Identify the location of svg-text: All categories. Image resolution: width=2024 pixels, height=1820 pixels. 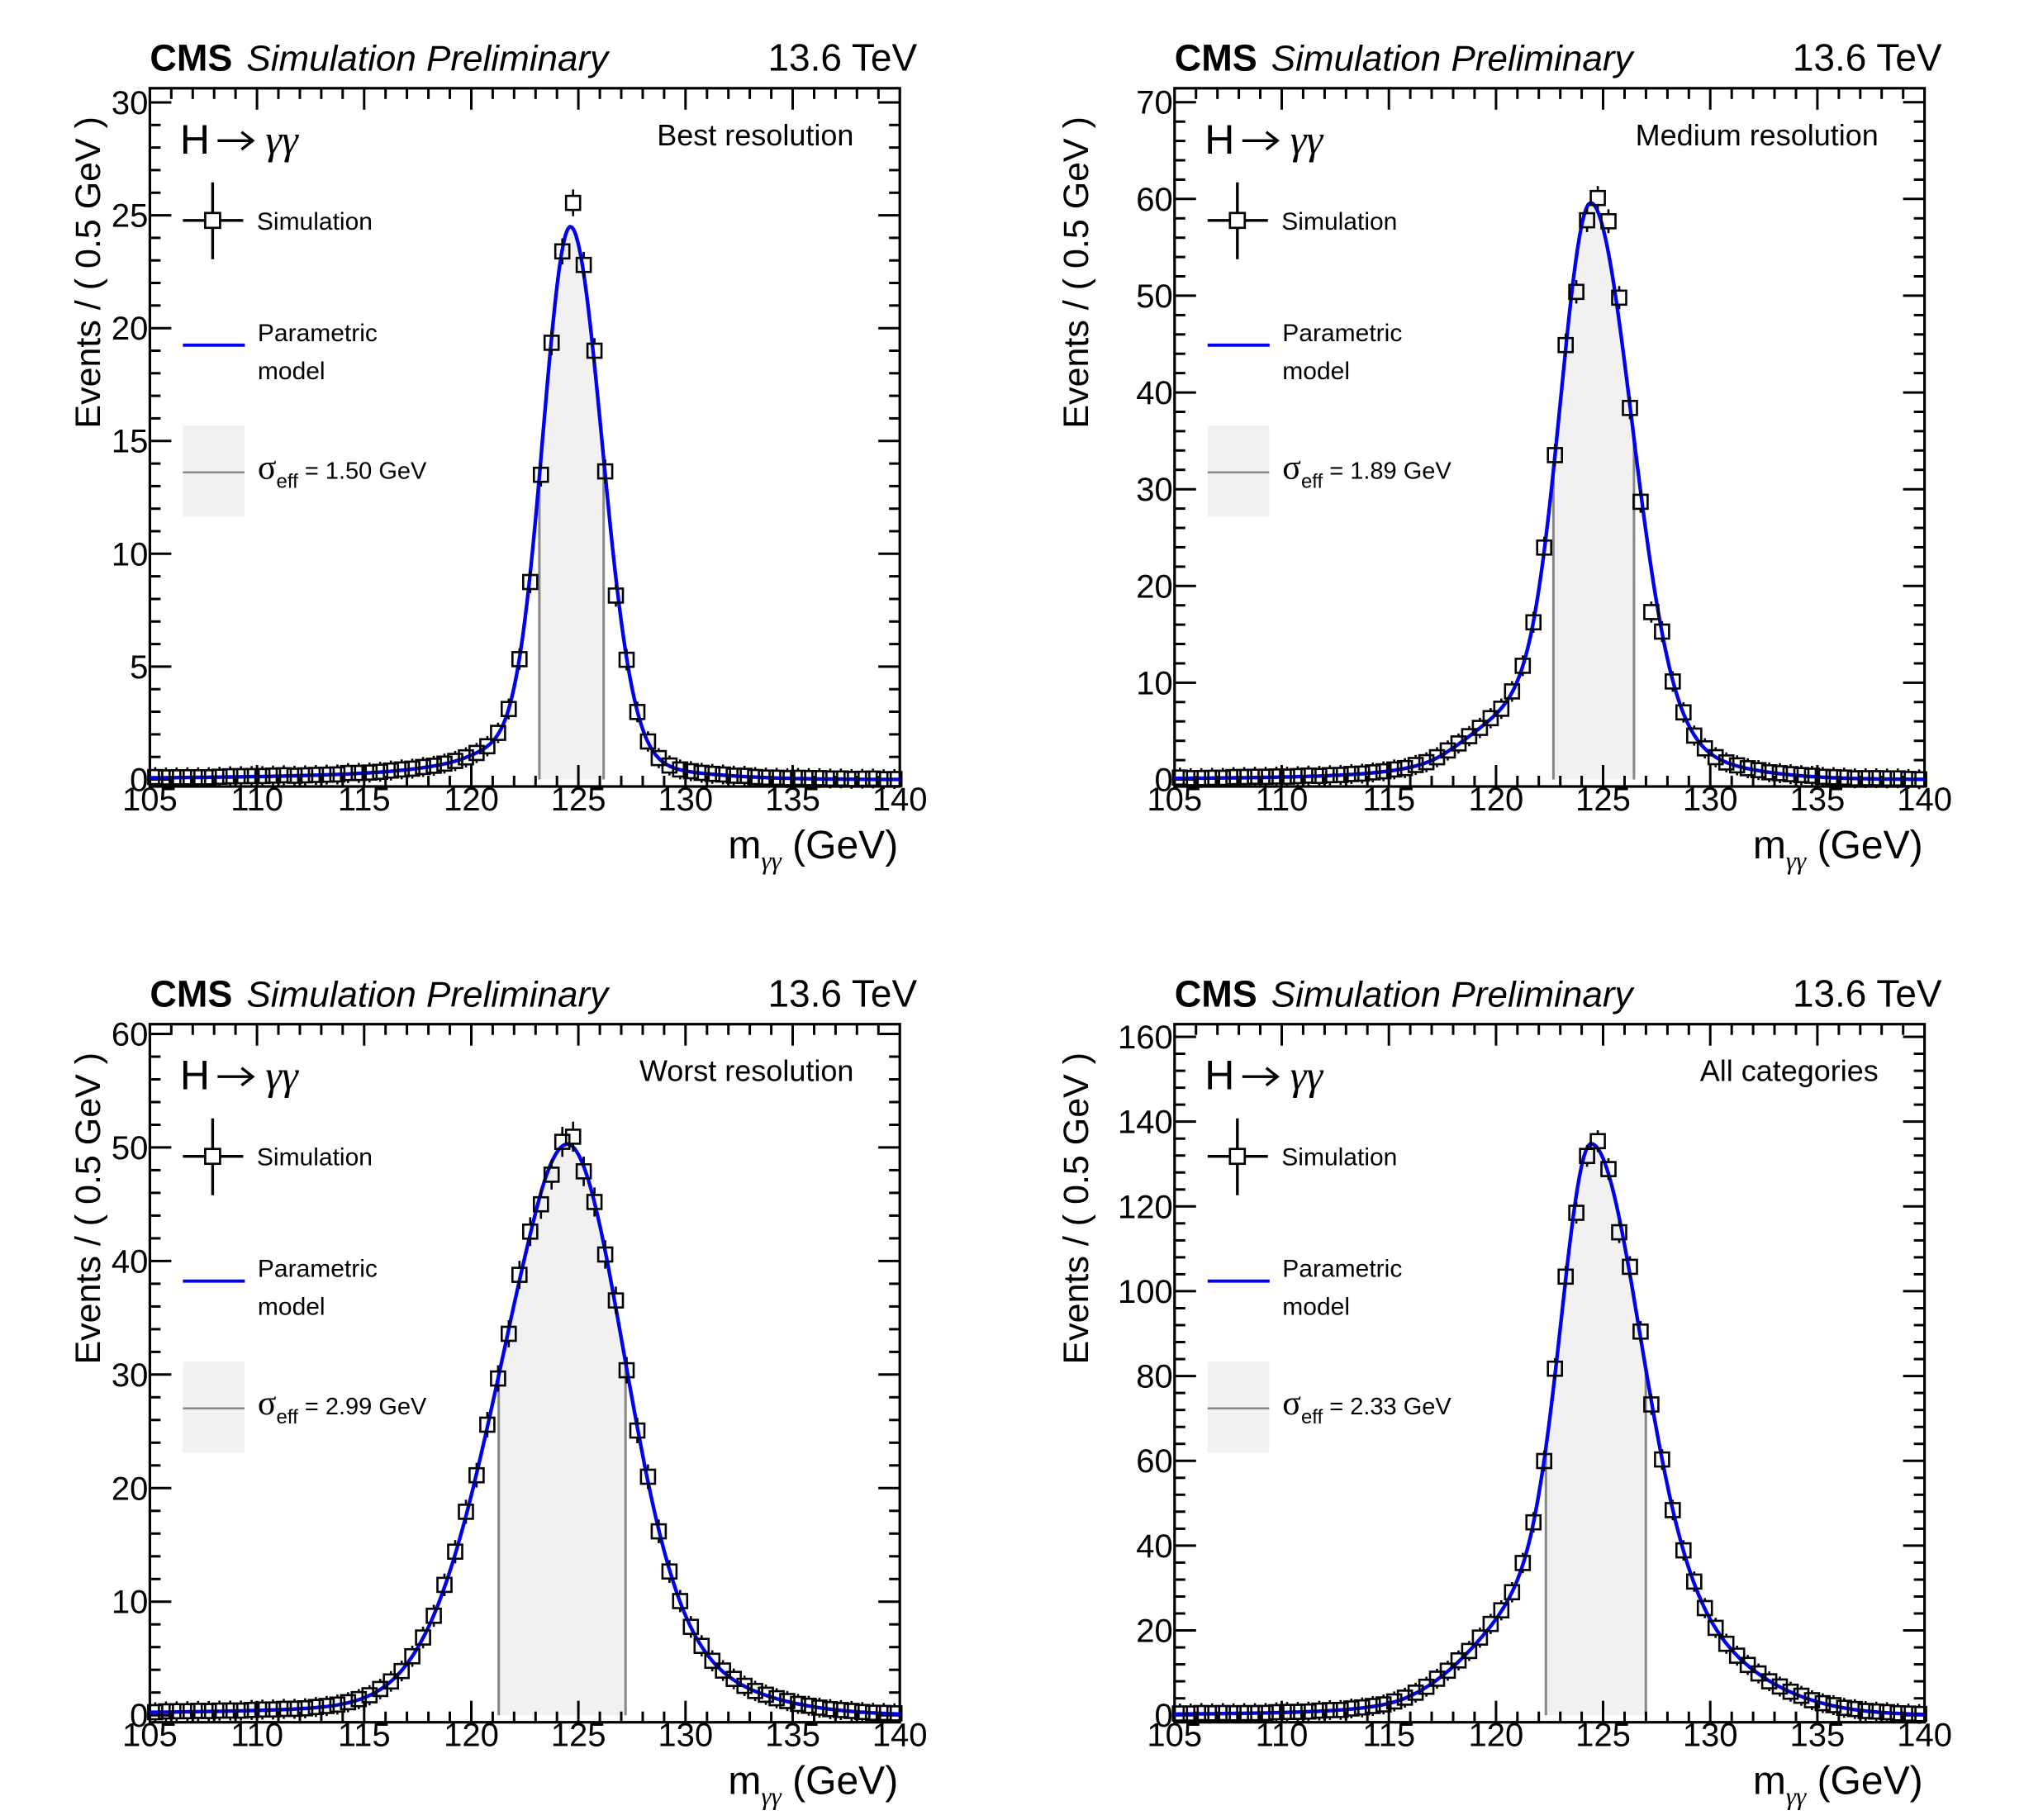
(1790, 1071).